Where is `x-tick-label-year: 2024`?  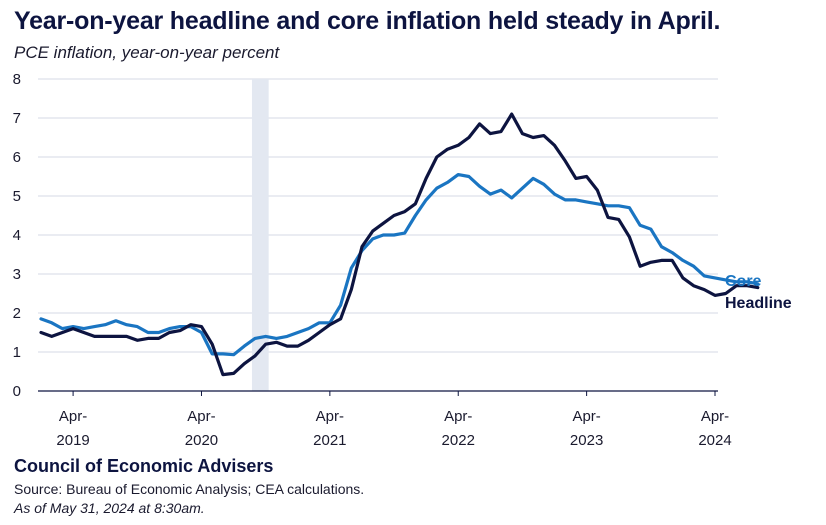
x-tick-label-year: 2024 is located at coordinates (714, 440).